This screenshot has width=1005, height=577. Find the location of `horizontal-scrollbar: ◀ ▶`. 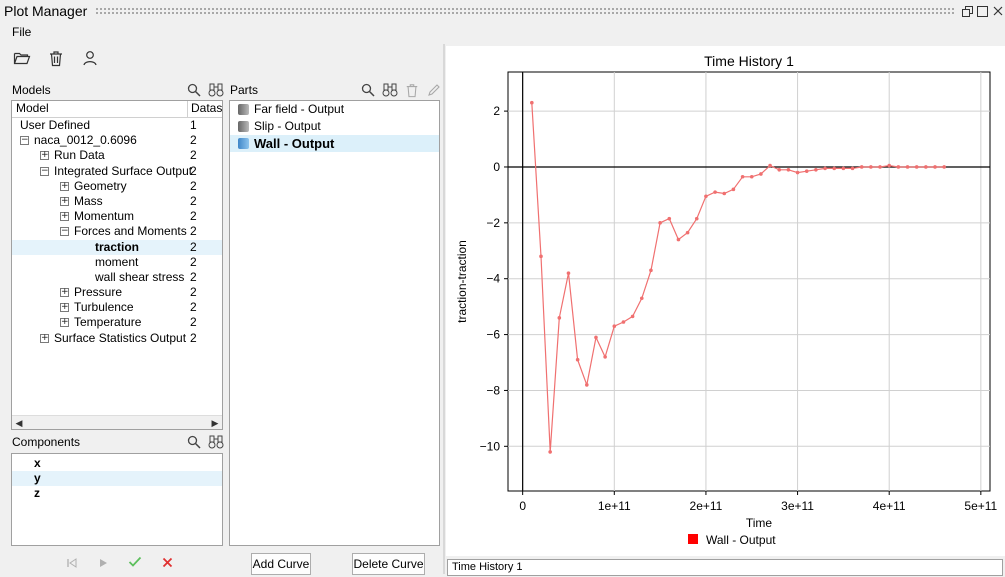

horizontal-scrollbar: ◀ ▶ is located at coordinates (117, 422).